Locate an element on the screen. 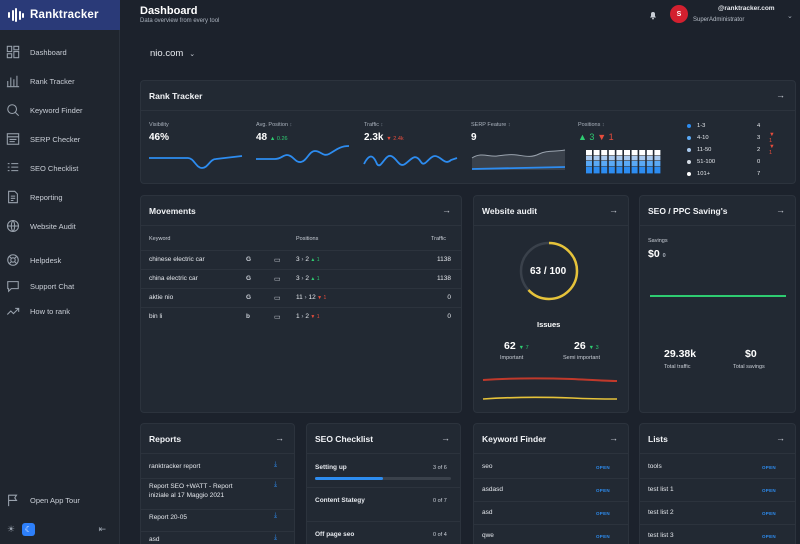  legend-label: 101+ is located at coordinates (704, 174).